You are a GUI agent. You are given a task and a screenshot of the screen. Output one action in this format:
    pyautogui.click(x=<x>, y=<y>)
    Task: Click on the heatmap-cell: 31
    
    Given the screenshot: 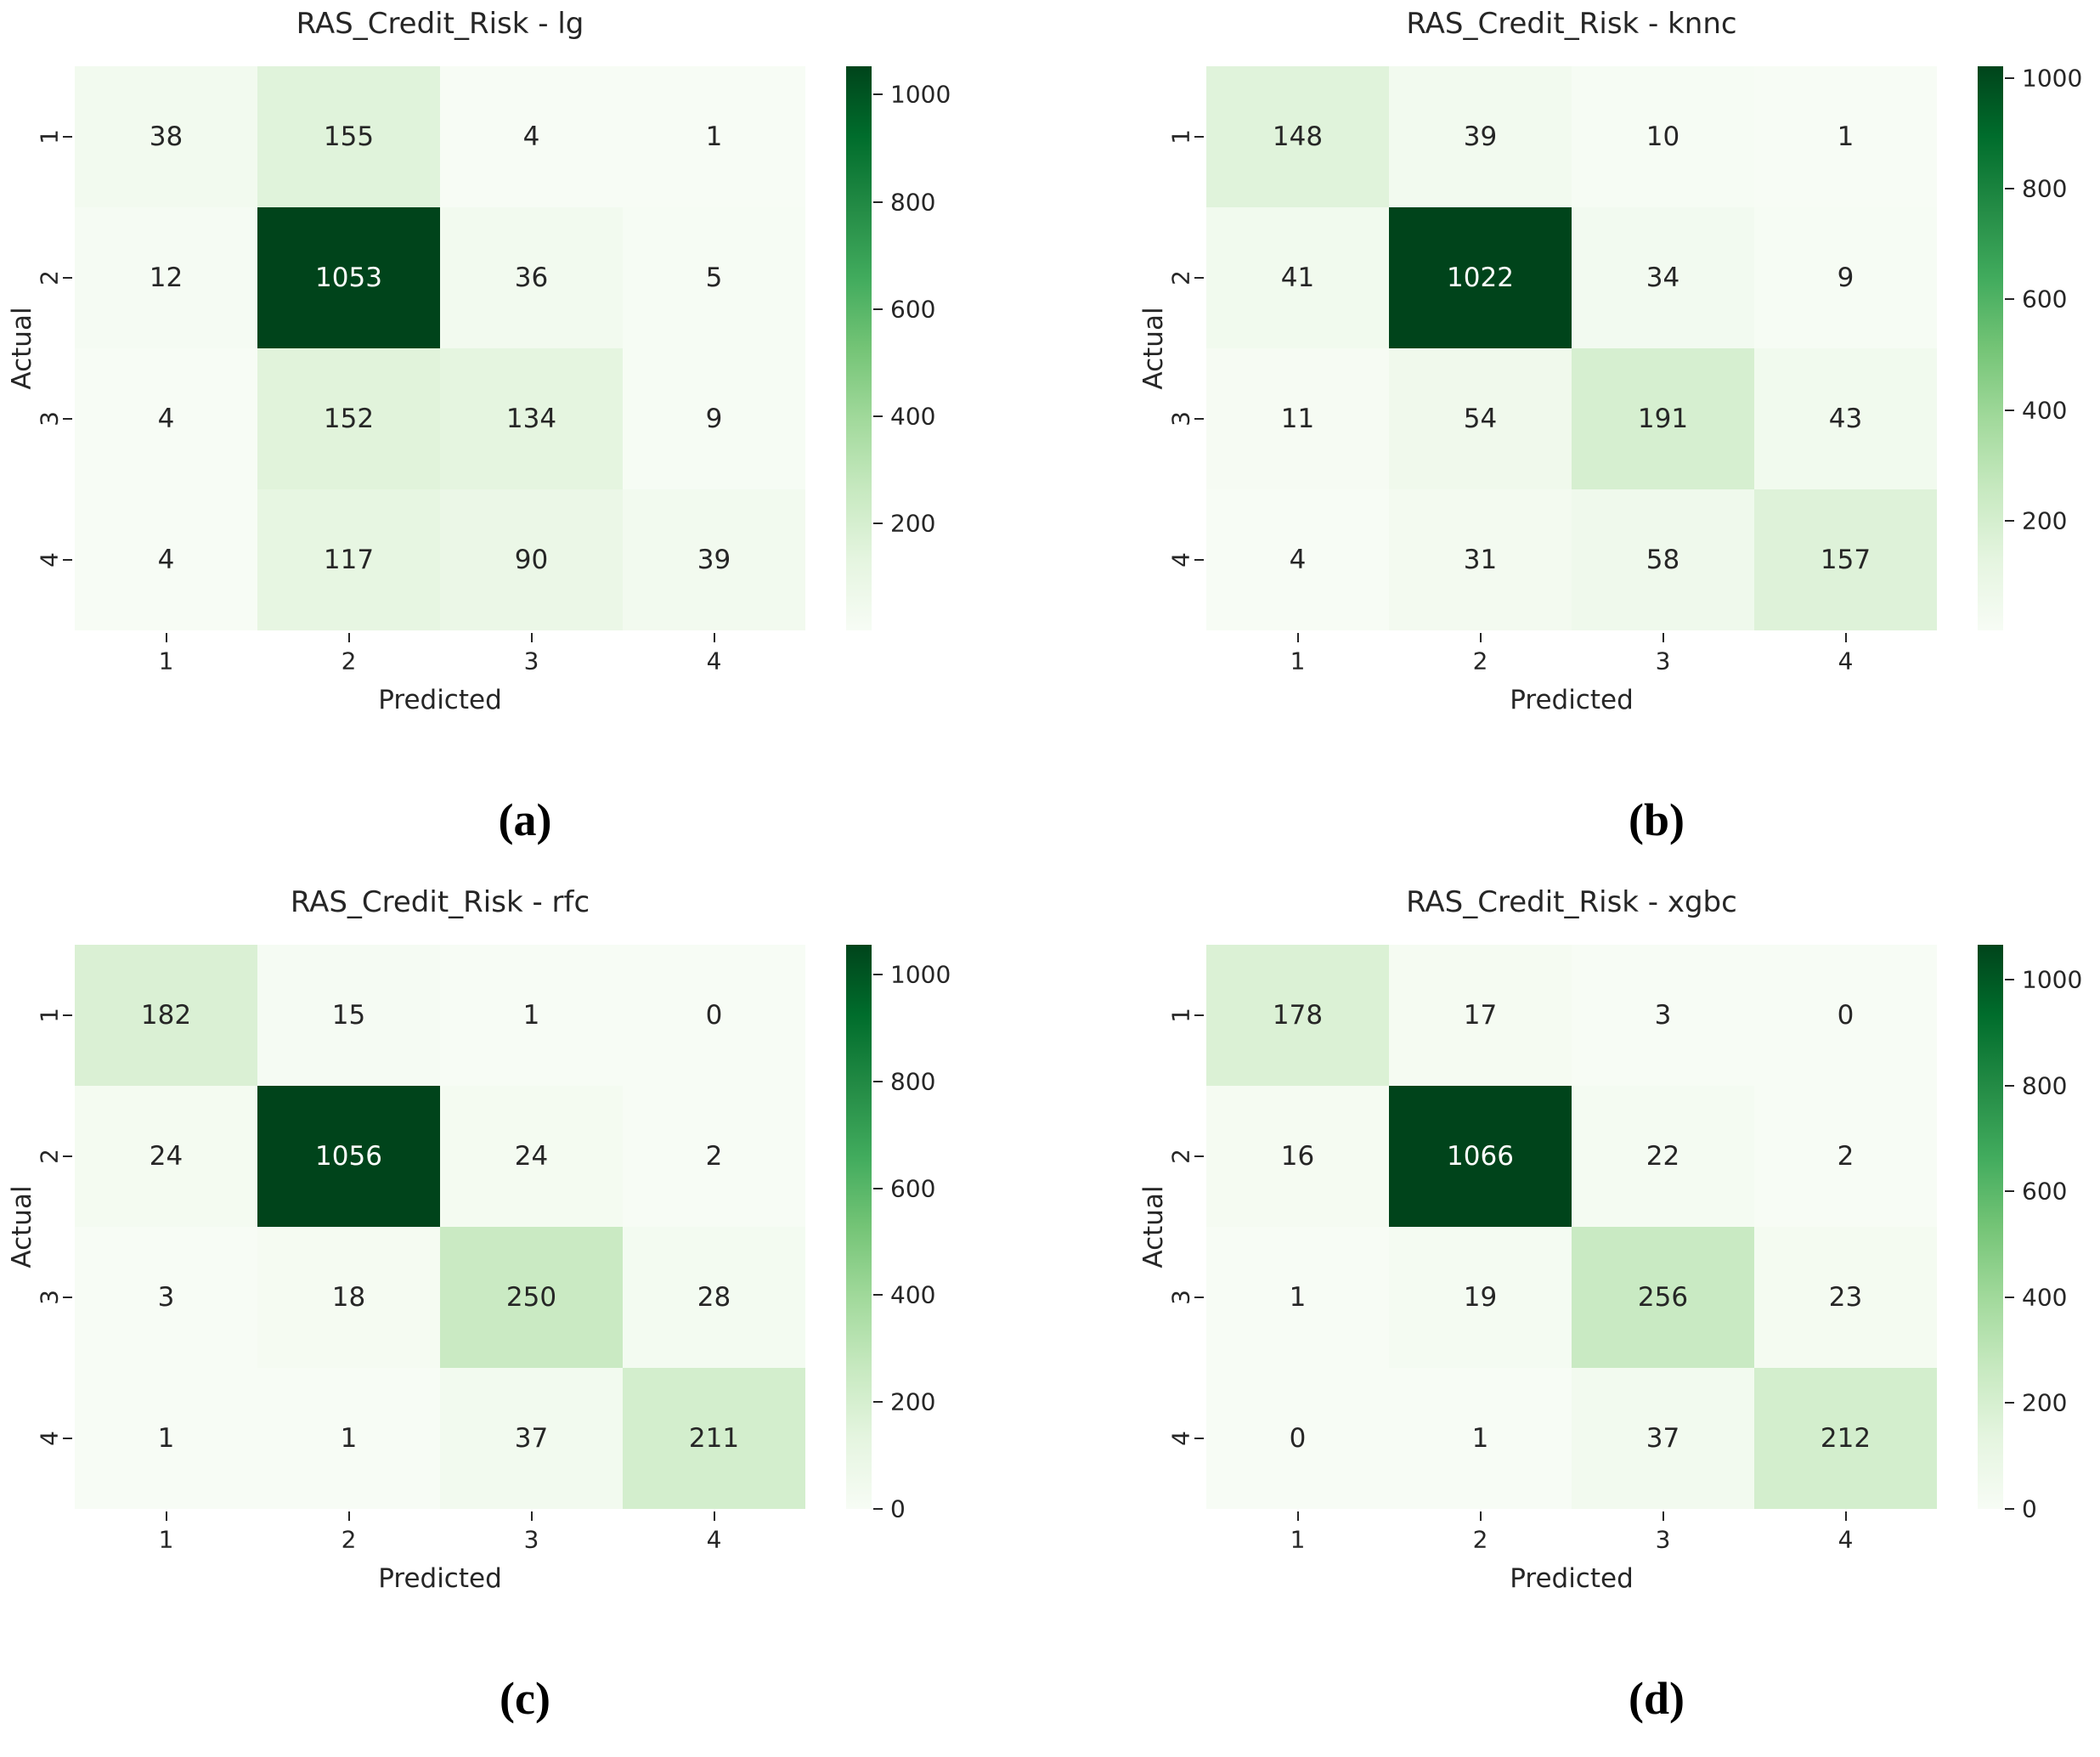 What is the action you would take?
    pyautogui.click(x=1480, y=559)
    